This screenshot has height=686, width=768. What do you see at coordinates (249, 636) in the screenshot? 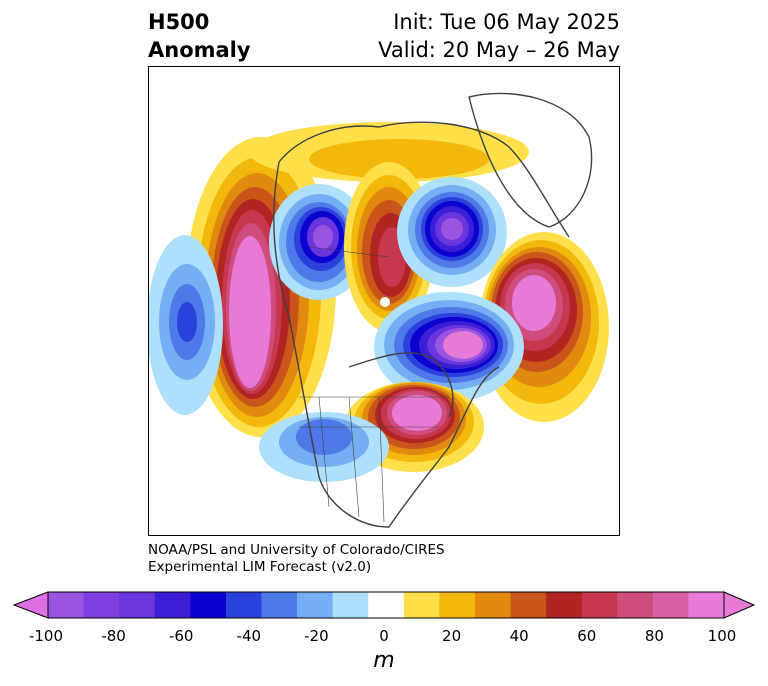
I see `colorbar-tick-label: -40` at bounding box center [249, 636].